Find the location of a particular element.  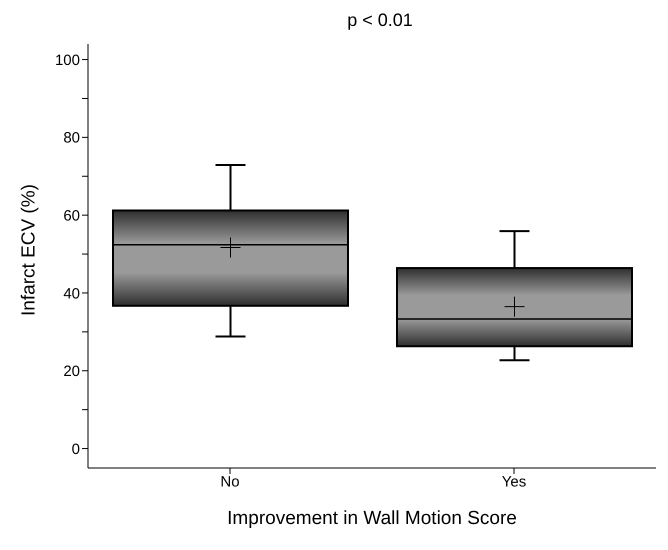

y-tick-label: 60 is located at coordinates (71, 215).